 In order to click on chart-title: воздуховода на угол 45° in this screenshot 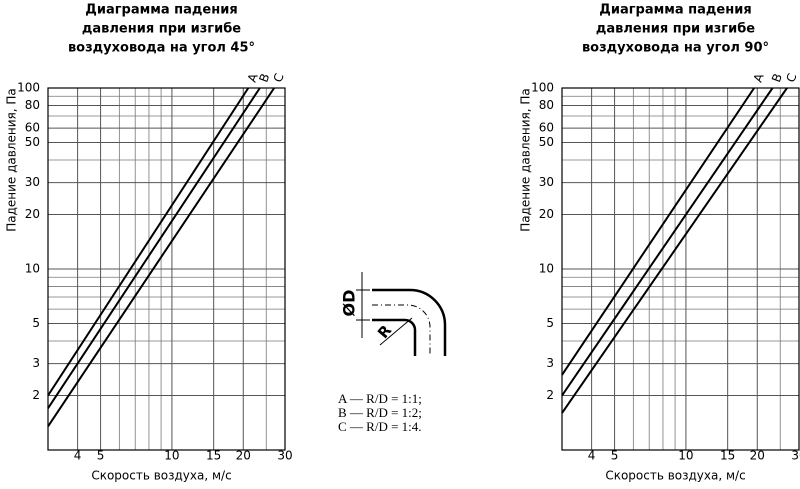, I will do `click(161, 48)`.